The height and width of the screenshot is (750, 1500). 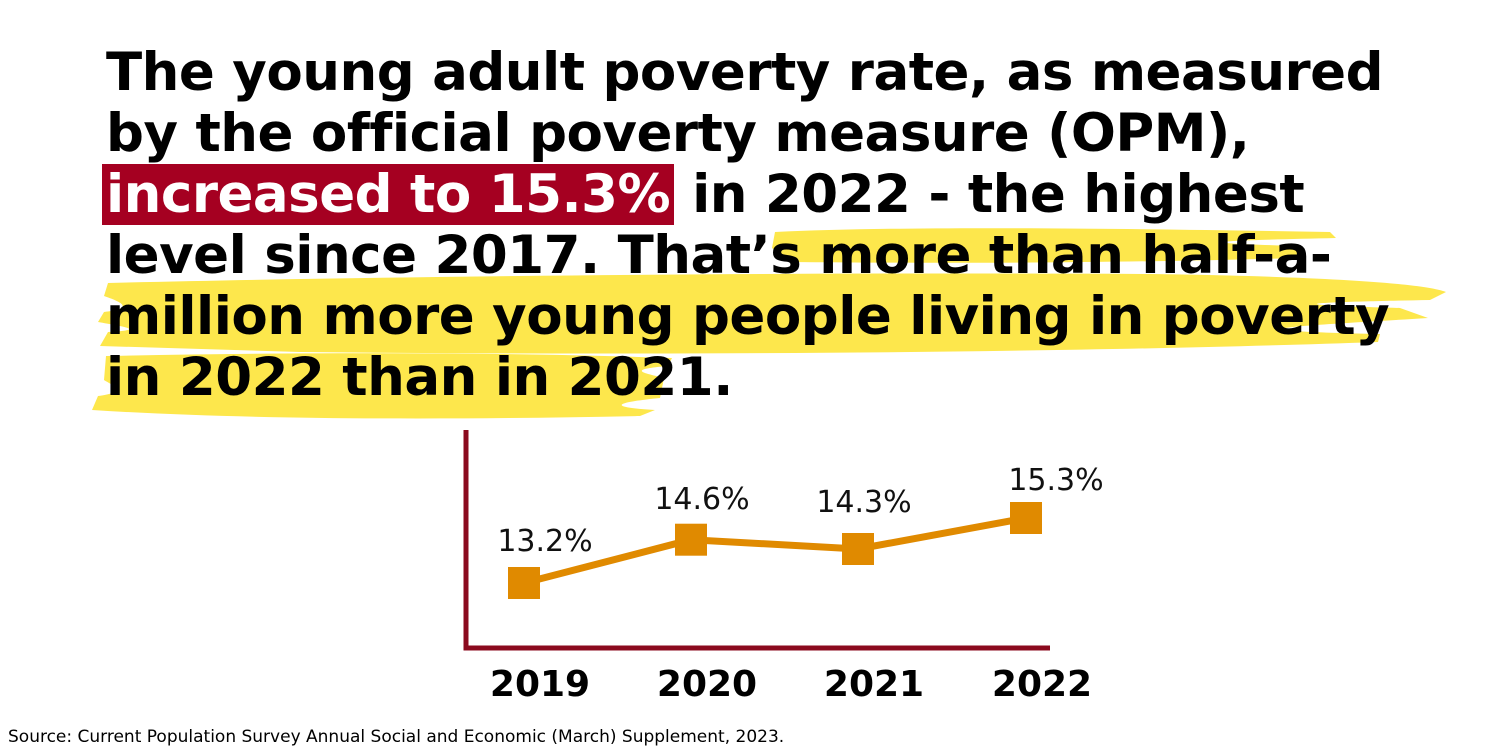 I want to click on headline-line-2: by the official poverty measure (OPM),, so click(x=678, y=133).